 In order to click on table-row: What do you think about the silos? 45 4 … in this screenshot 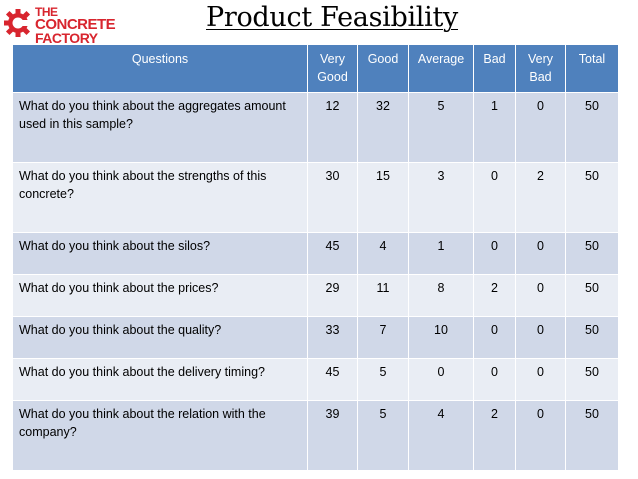, I will do `click(315, 253)`.